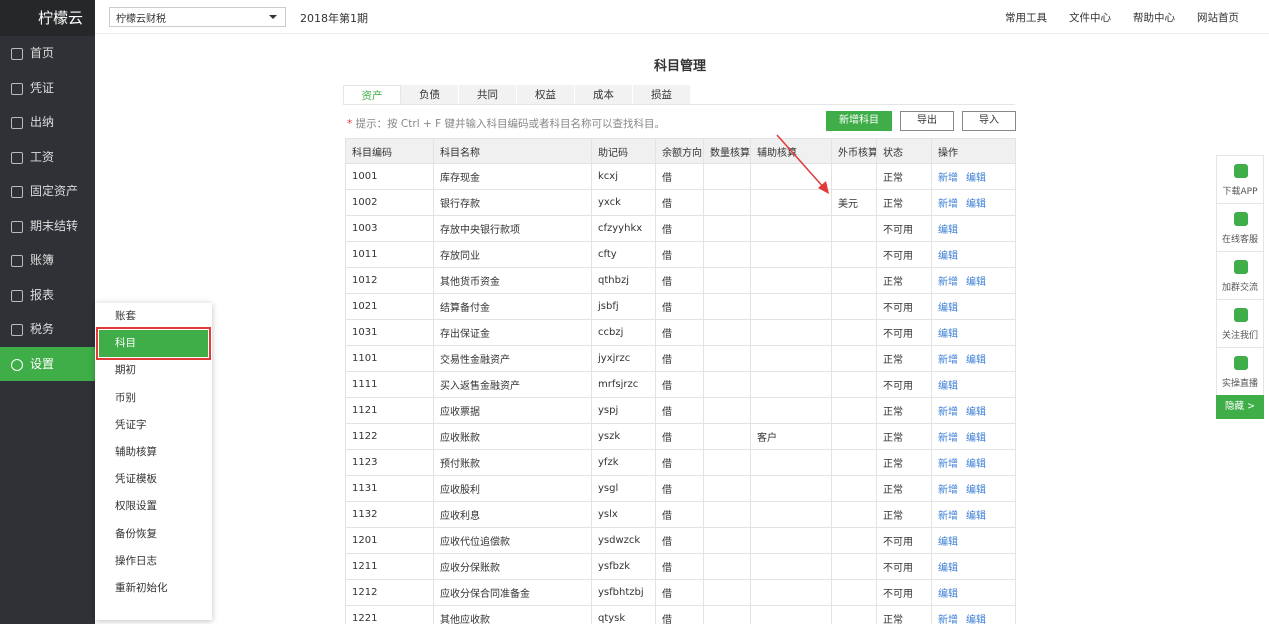 The height and width of the screenshot is (624, 1269). Describe the element at coordinates (47, 363) in the screenshot. I see `sidebar-item: 设置` at that location.